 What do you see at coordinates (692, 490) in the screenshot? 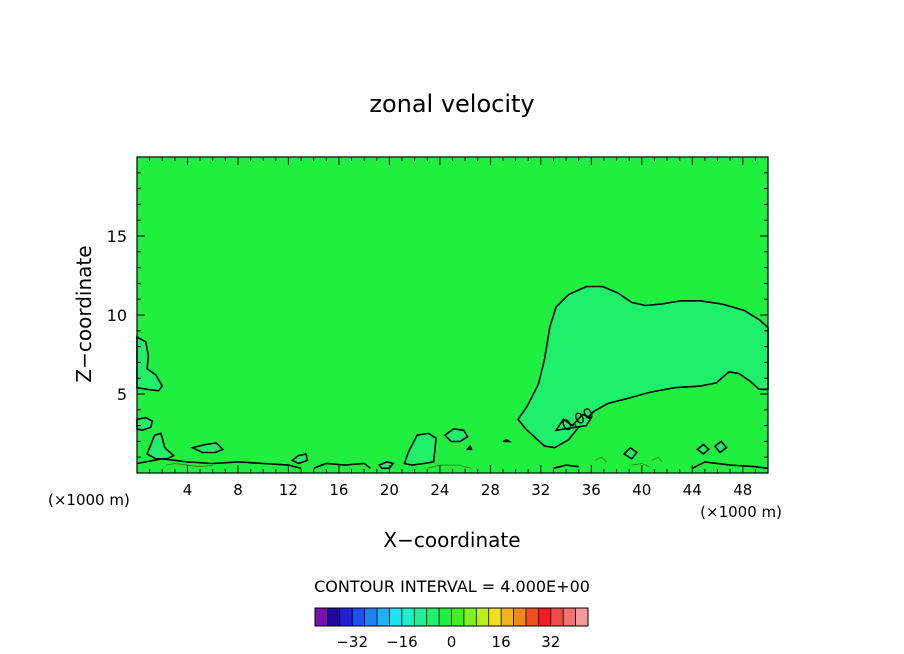
I see `x-tick-label: 44` at bounding box center [692, 490].